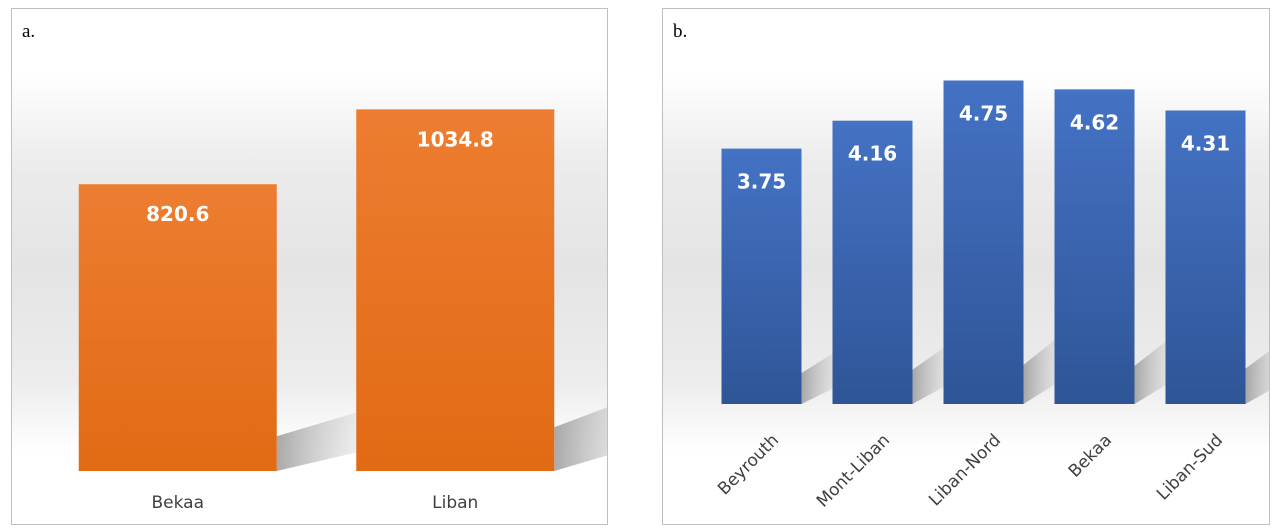  I want to click on data-label: 4.62, so click(1094, 122).